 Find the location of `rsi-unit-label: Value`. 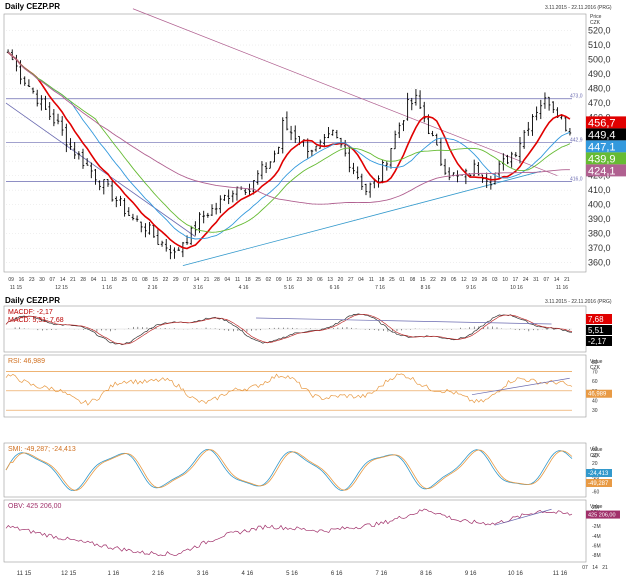

rsi-unit-label: Value is located at coordinates (596, 362).